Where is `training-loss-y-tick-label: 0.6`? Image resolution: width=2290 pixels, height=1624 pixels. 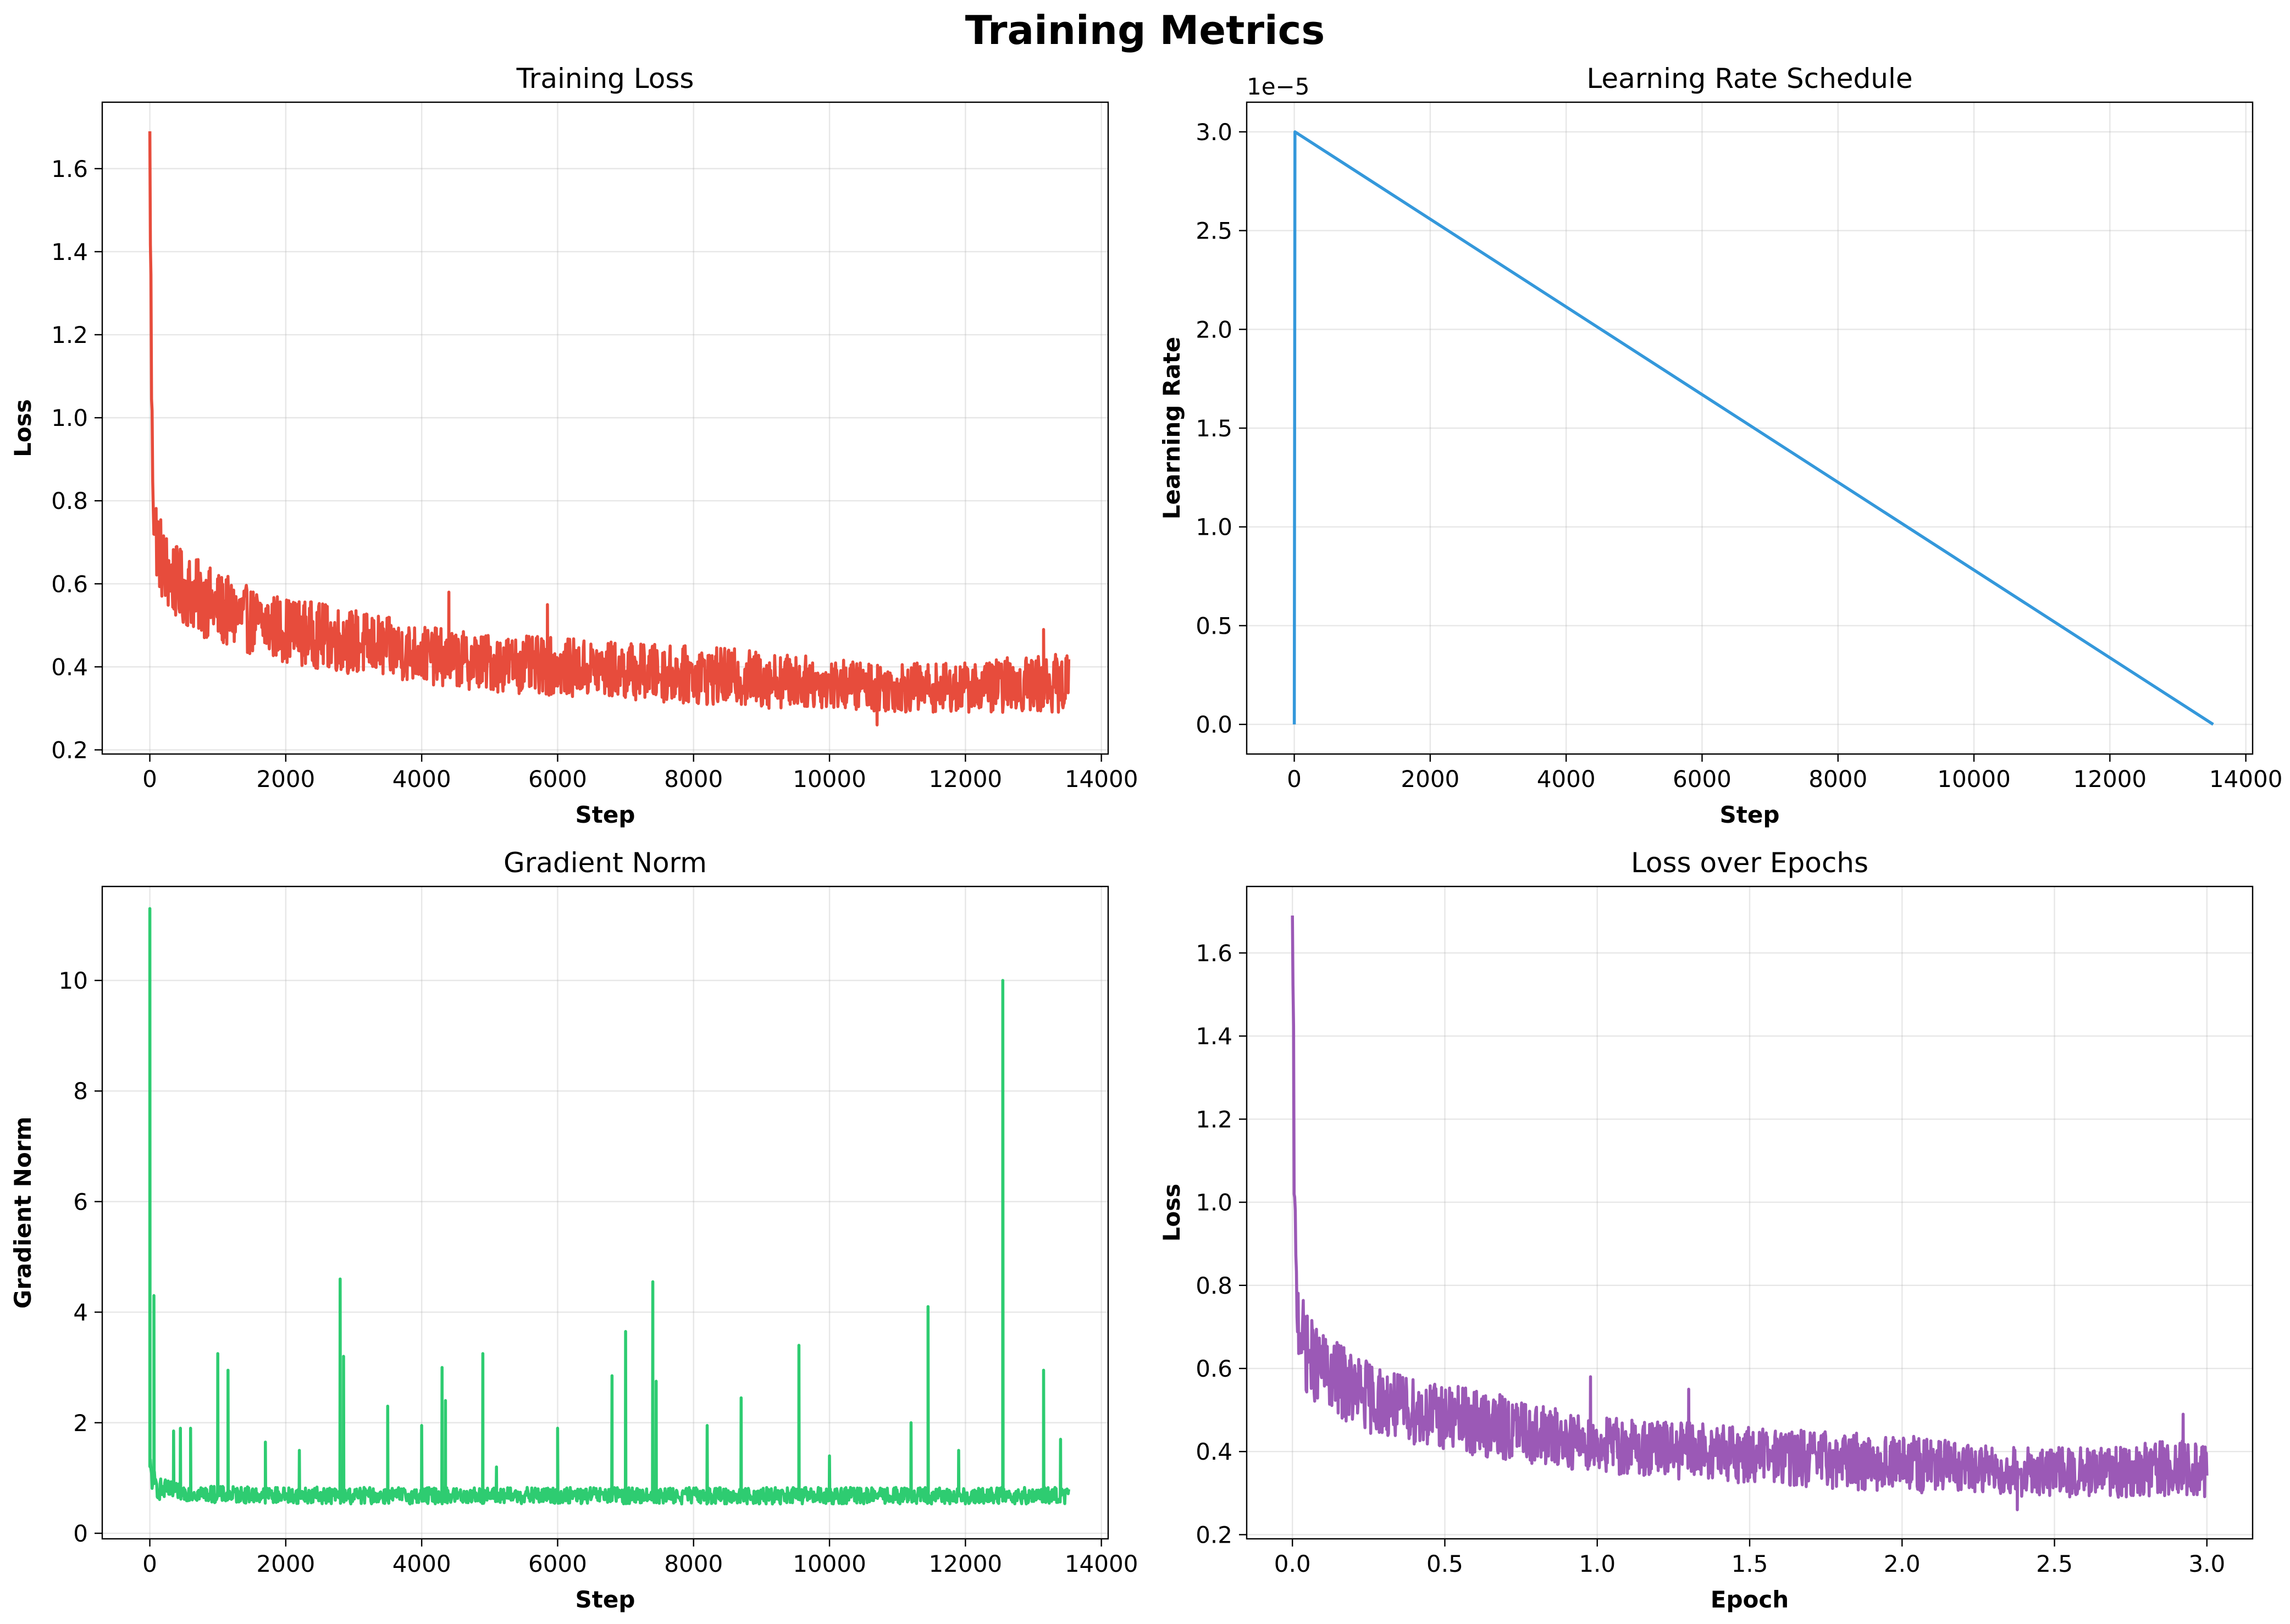 training-loss-y-tick-label: 0.6 is located at coordinates (69, 583).